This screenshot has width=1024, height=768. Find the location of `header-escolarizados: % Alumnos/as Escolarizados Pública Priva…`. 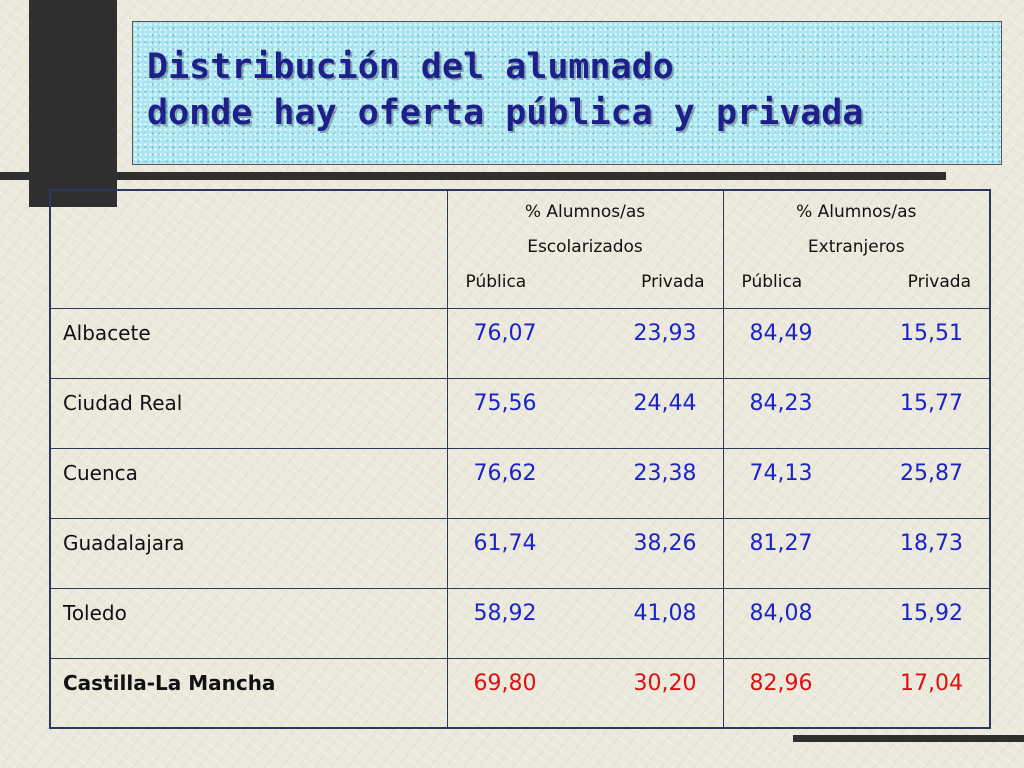

header-escolarizados: % Alumnos/as Escolarizados Pública Priva… is located at coordinates (585, 249).